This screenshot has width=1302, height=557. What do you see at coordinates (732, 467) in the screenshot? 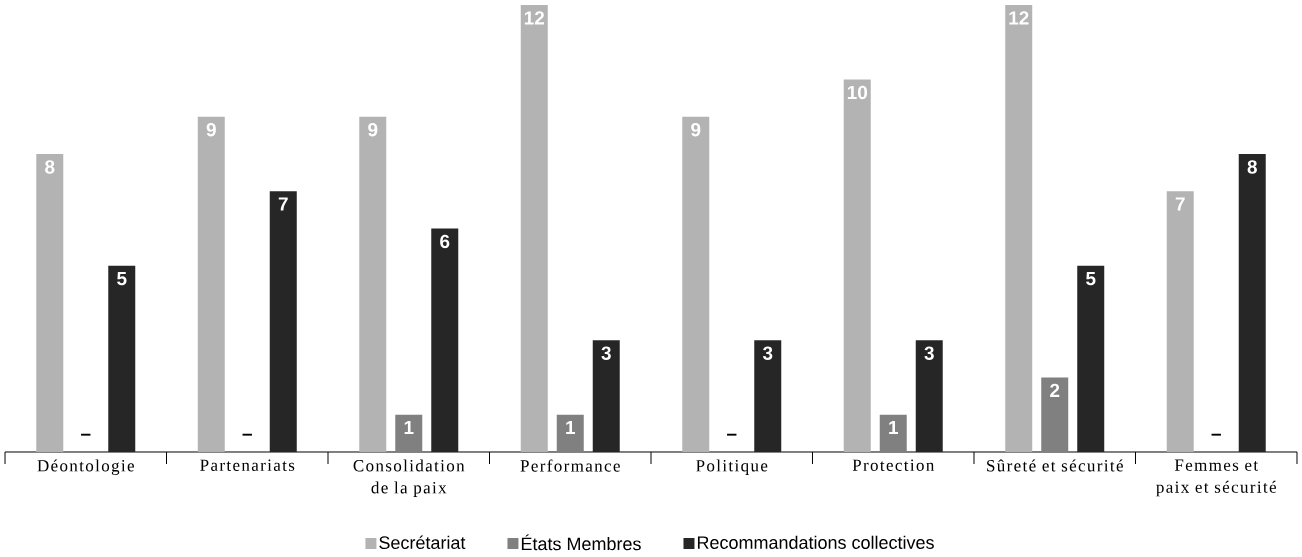
I see `x-tick-label: Politique` at bounding box center [732, 467].